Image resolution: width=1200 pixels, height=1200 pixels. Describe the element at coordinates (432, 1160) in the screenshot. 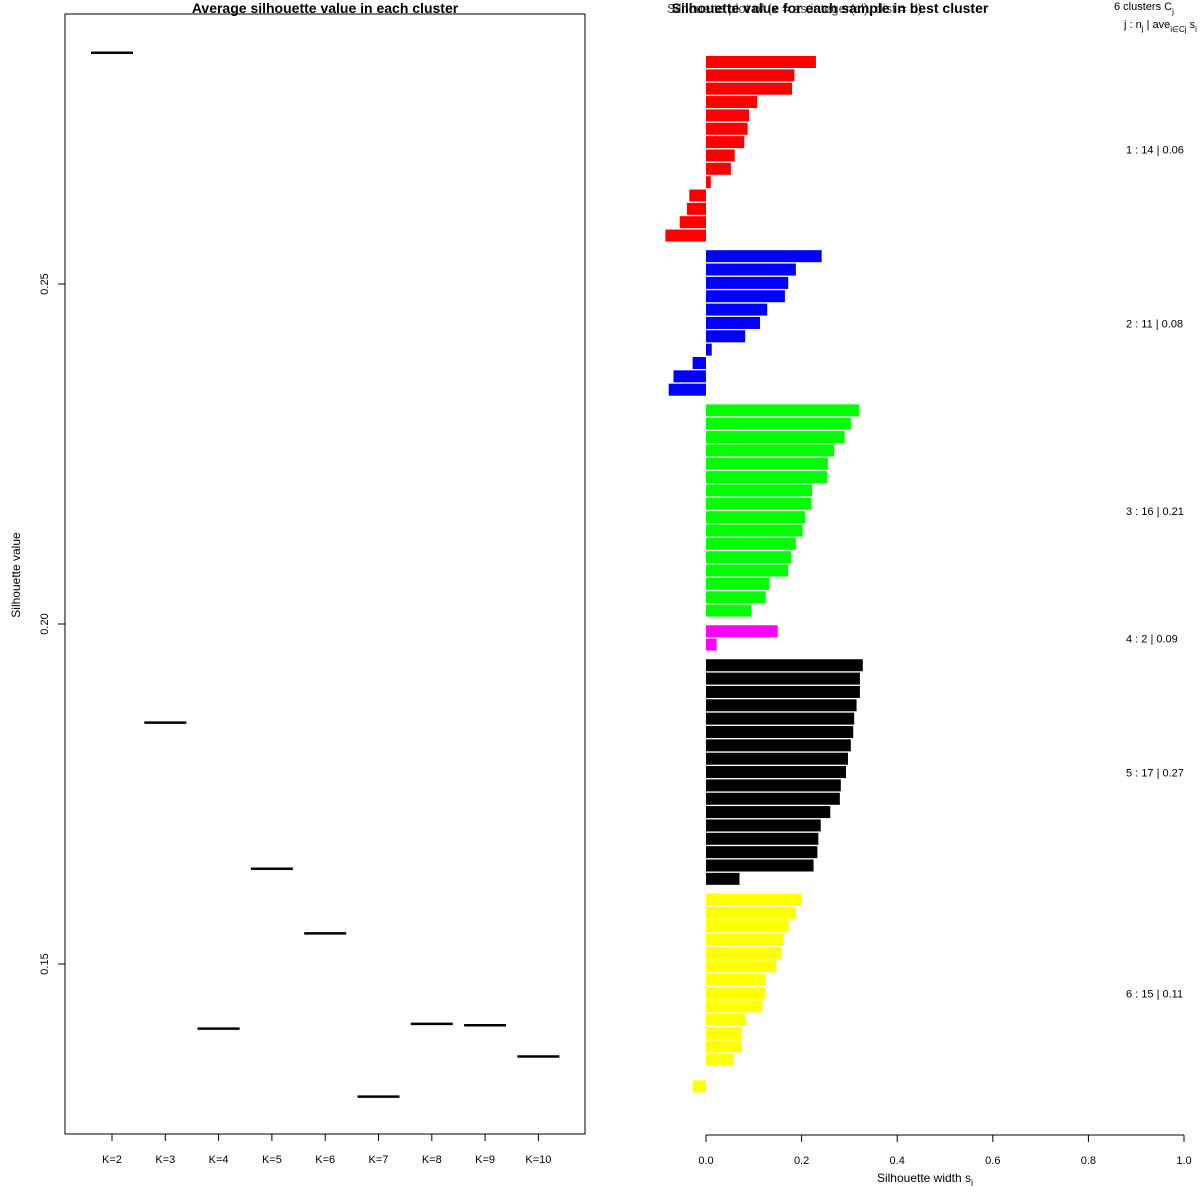

I see `left-x-tick-label: K=8` at that location.